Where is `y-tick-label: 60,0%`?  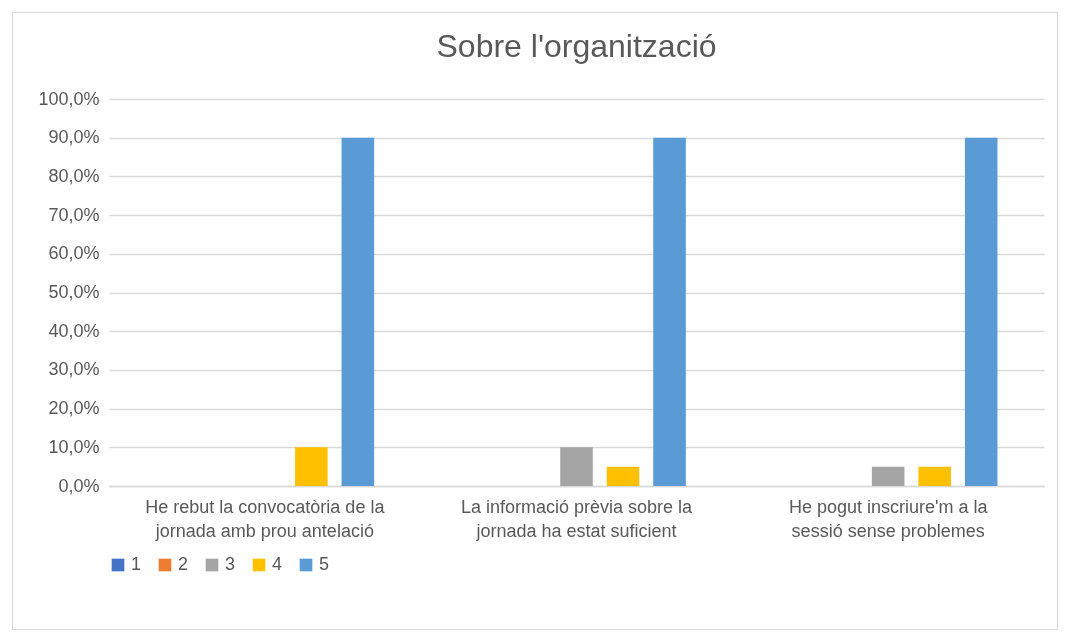
y-tick-label: 60,0% is located at coordinates (74, 253).